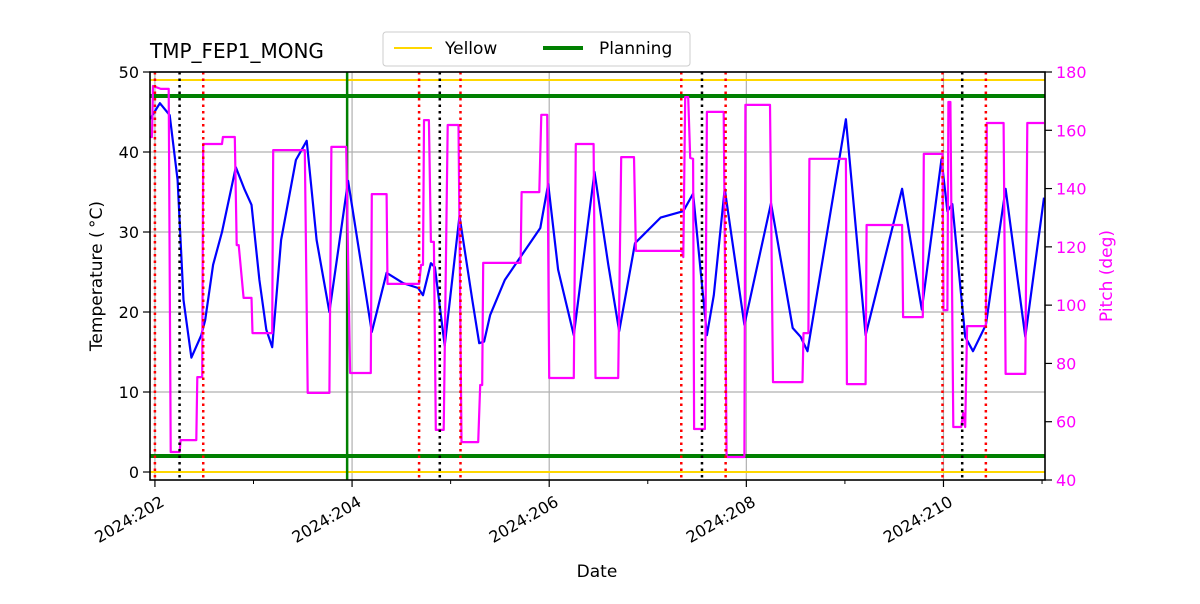  Describe the element at coordinates (97, 276) in the screenshot. I see `y-axis-label: Temperature ( °C)` at that location.